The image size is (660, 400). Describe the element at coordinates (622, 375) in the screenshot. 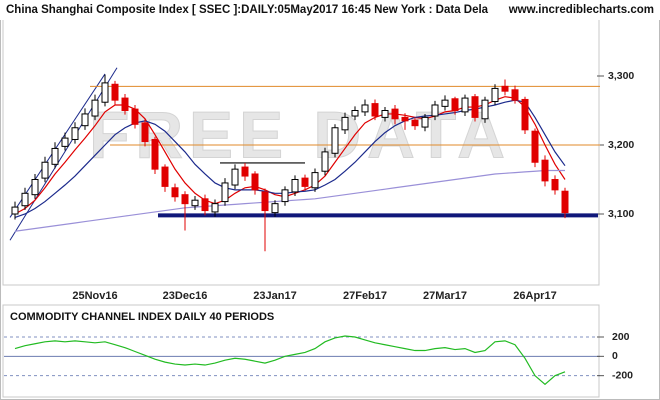

I see `y-tick-label: -200` at that location.